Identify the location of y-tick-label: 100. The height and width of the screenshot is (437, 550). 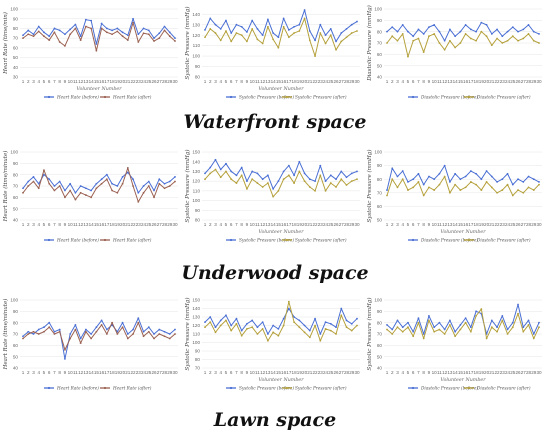
(196, 200).